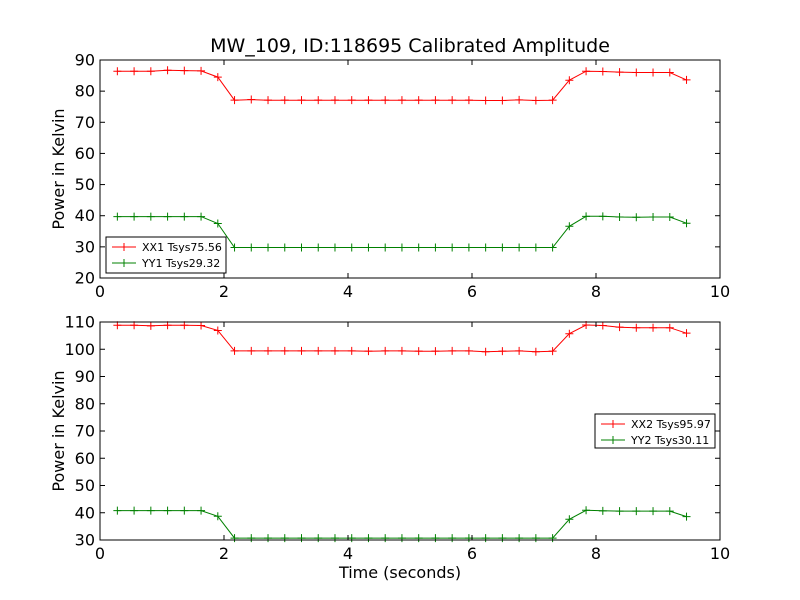 This screenshot has height=600, width=800. I want to click on y-tick-label: 100, so click(79, 349).